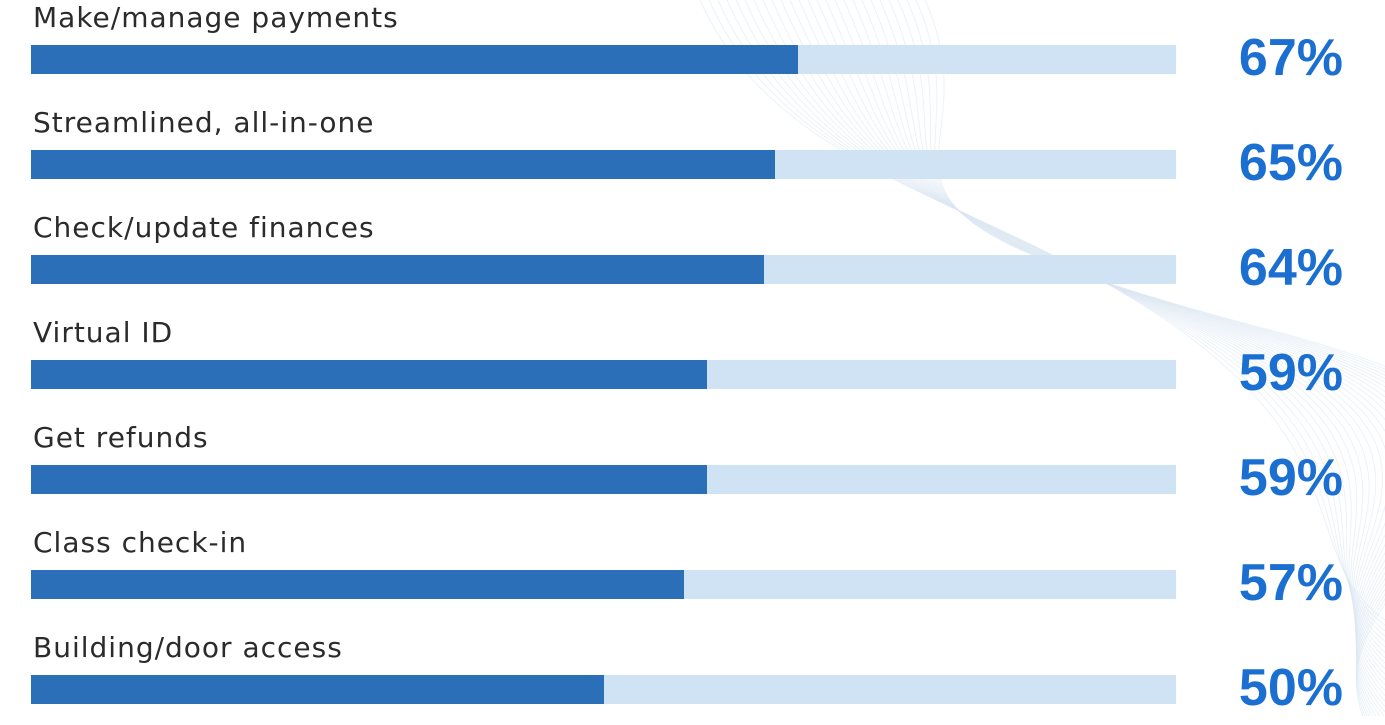 This screenshot has width=1385, height=725. What do you see at coordinates (1290, 163) in the screenshot?
I see `bar-value-label: 65%` at bounding box center [1290, 163].